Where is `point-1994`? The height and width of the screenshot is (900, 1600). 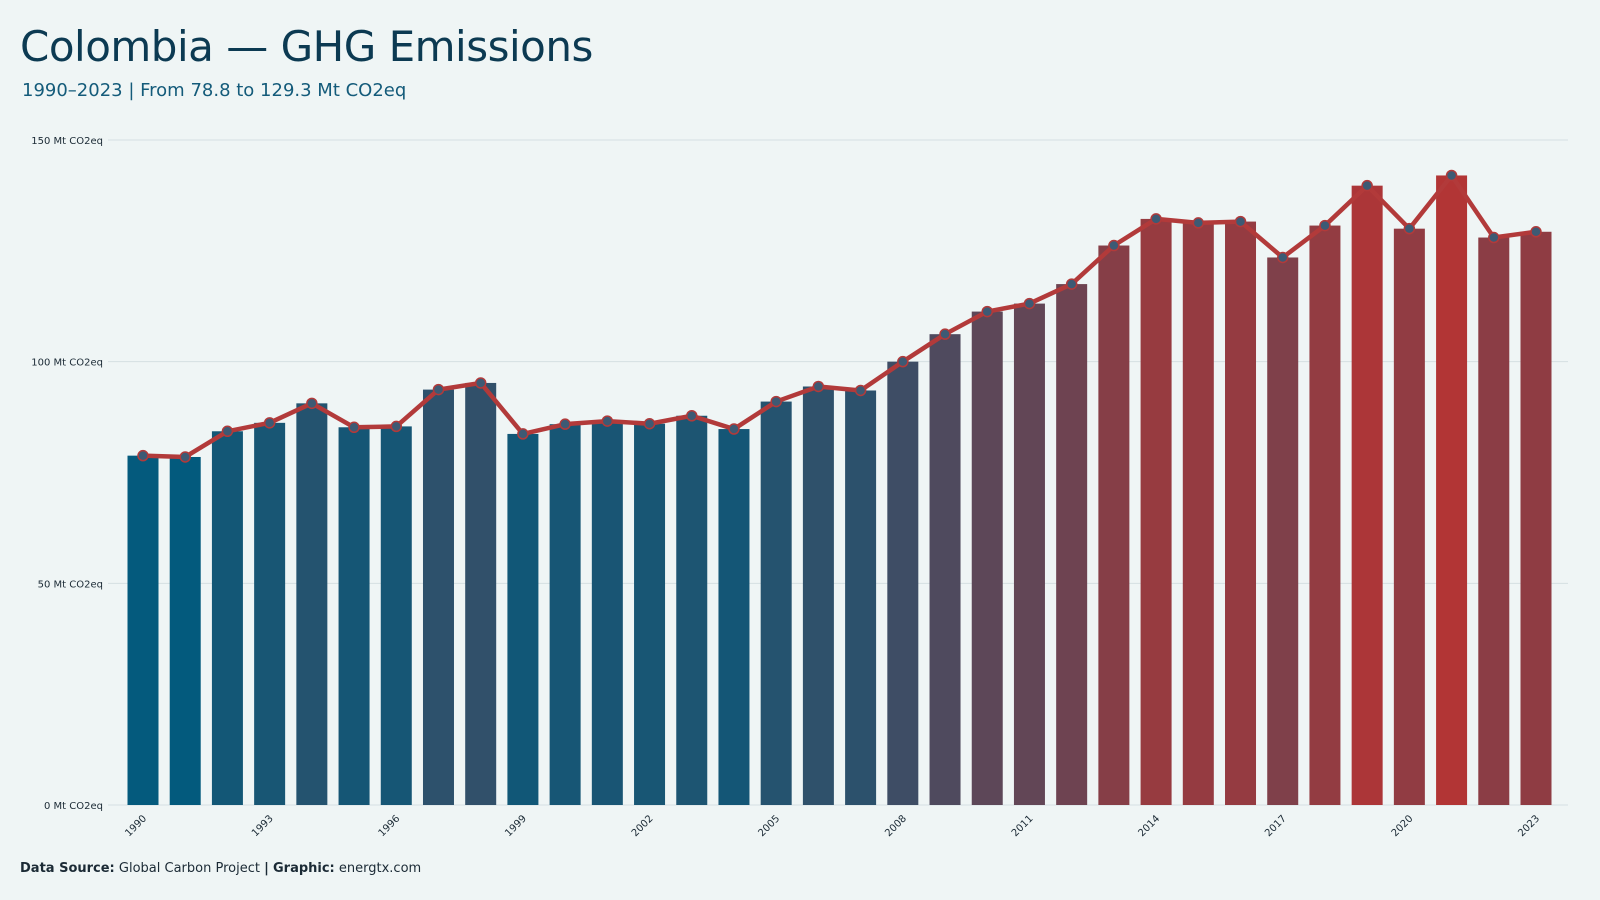 point-1994 is located at coordinates (312, 403).